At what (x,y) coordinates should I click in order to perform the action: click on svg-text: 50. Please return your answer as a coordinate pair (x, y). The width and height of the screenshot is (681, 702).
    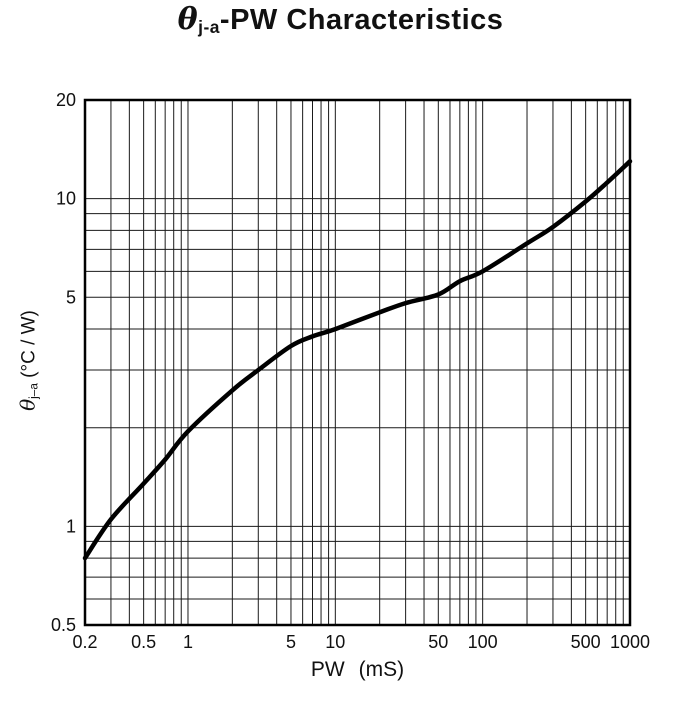
    Looking at the image, I should click on (438, 642).